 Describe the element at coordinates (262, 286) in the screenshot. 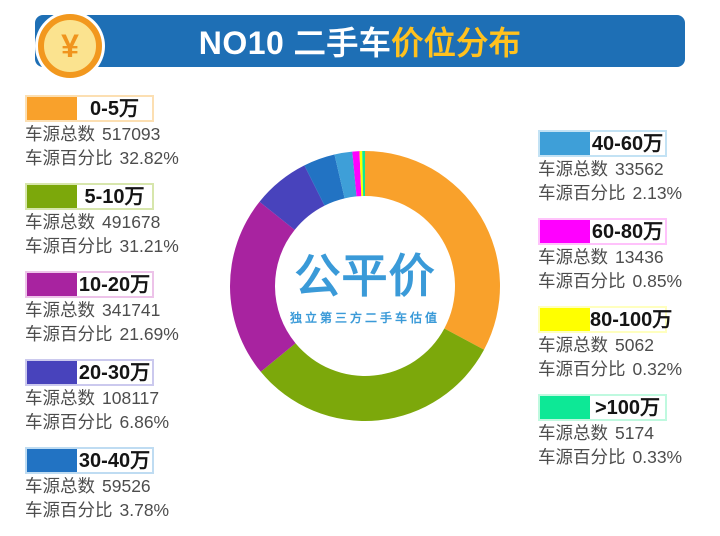

I see `donut-slice-10-20万` at that location.